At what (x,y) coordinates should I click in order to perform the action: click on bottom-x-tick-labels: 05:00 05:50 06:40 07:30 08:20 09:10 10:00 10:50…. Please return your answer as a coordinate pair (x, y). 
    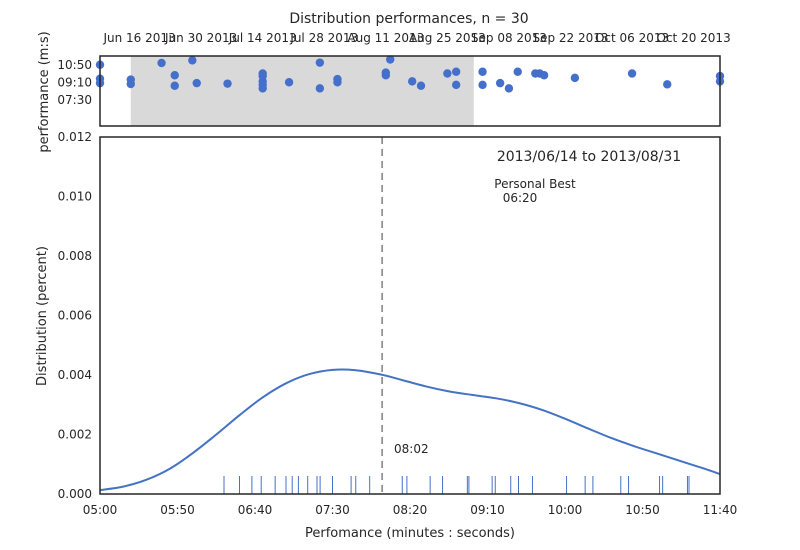
    Looking at the image, I should click on (410, 510).